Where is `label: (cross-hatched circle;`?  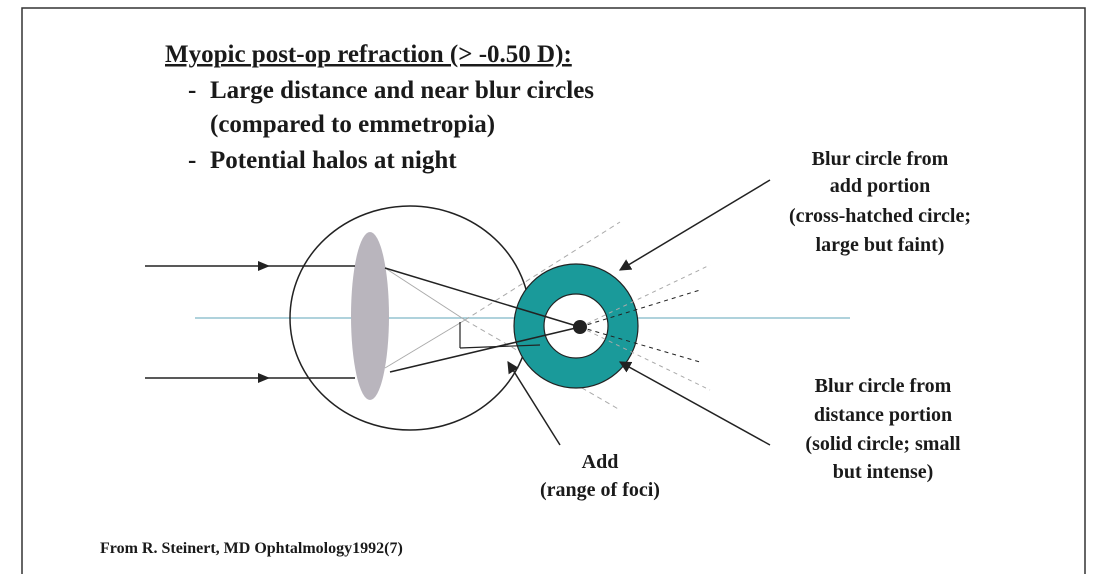 label: (cross-hatched circle; is located at coordinates (880, 216).